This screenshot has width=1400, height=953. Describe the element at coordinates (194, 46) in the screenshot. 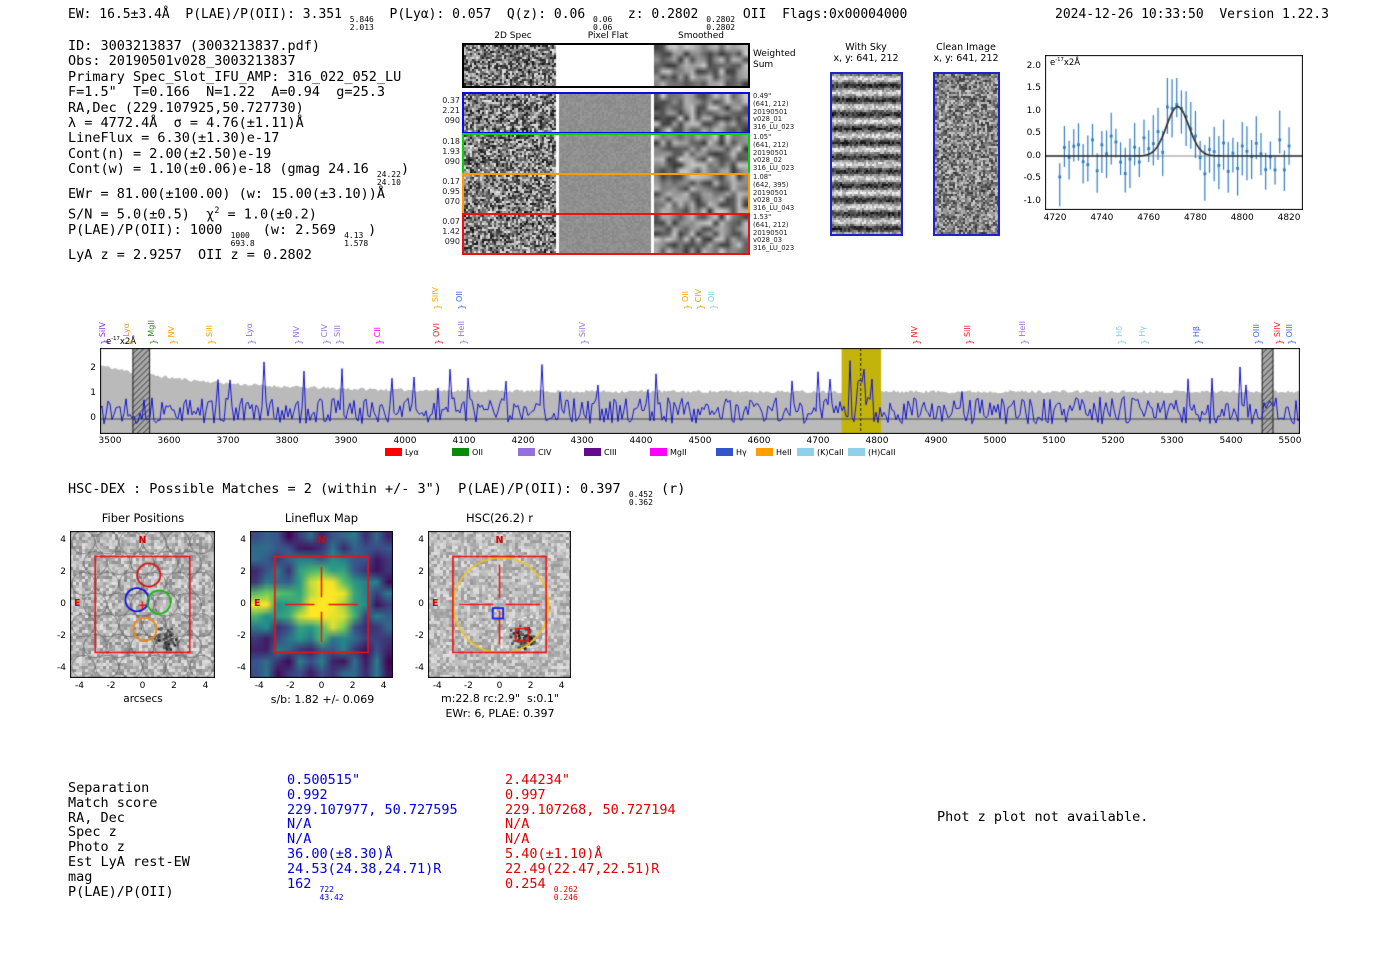

I see `info-line: ID: 3003213837 (3003213837.pdf)` at that location.